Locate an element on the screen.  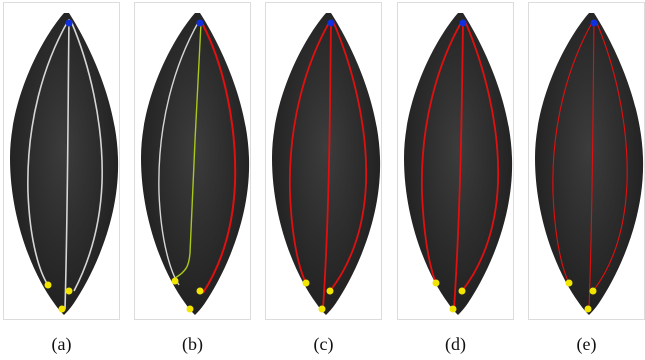
caption-a: (a) is located at coordinates (61, 344).